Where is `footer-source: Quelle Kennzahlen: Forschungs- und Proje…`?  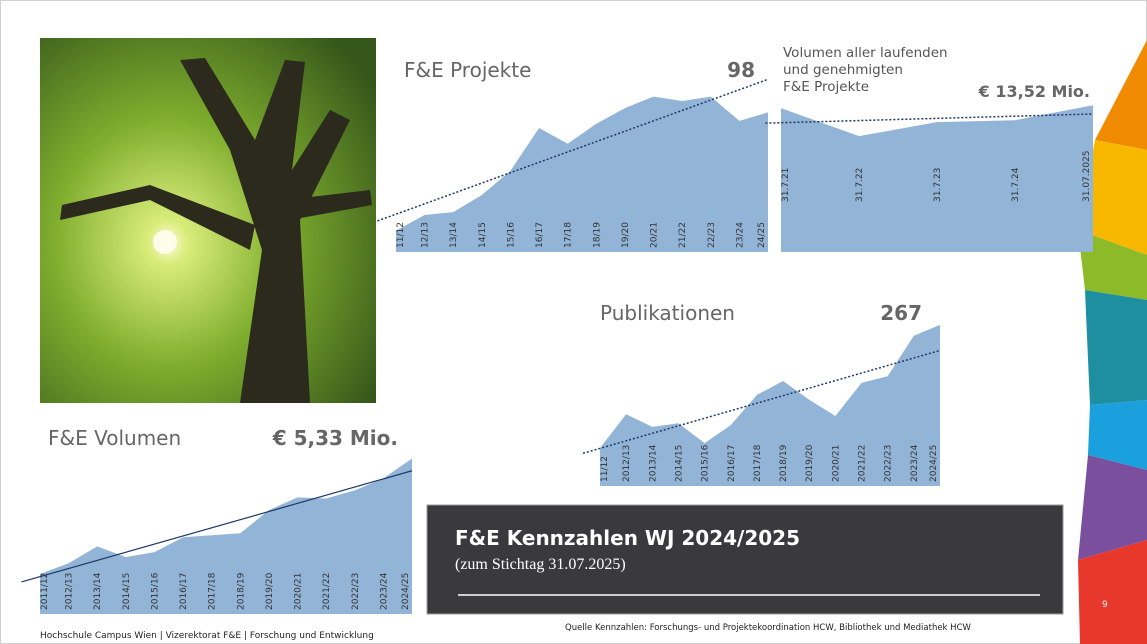
footer-source: Quelle Kennzahlen: Forschungs- und Proje… is located at coordinates (768, 628).